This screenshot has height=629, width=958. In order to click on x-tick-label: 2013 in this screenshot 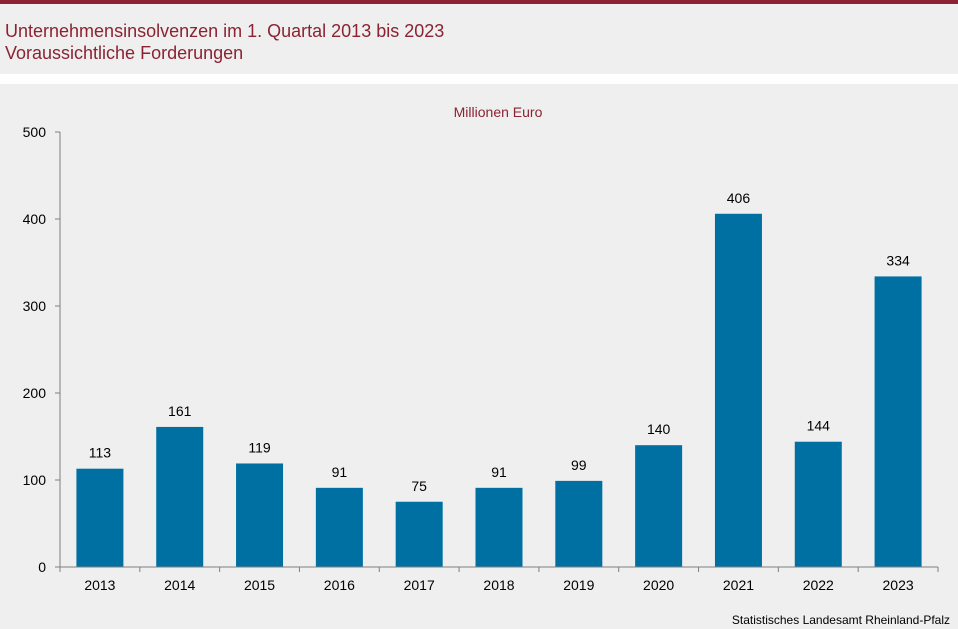, I will do `click(99, 585)`.